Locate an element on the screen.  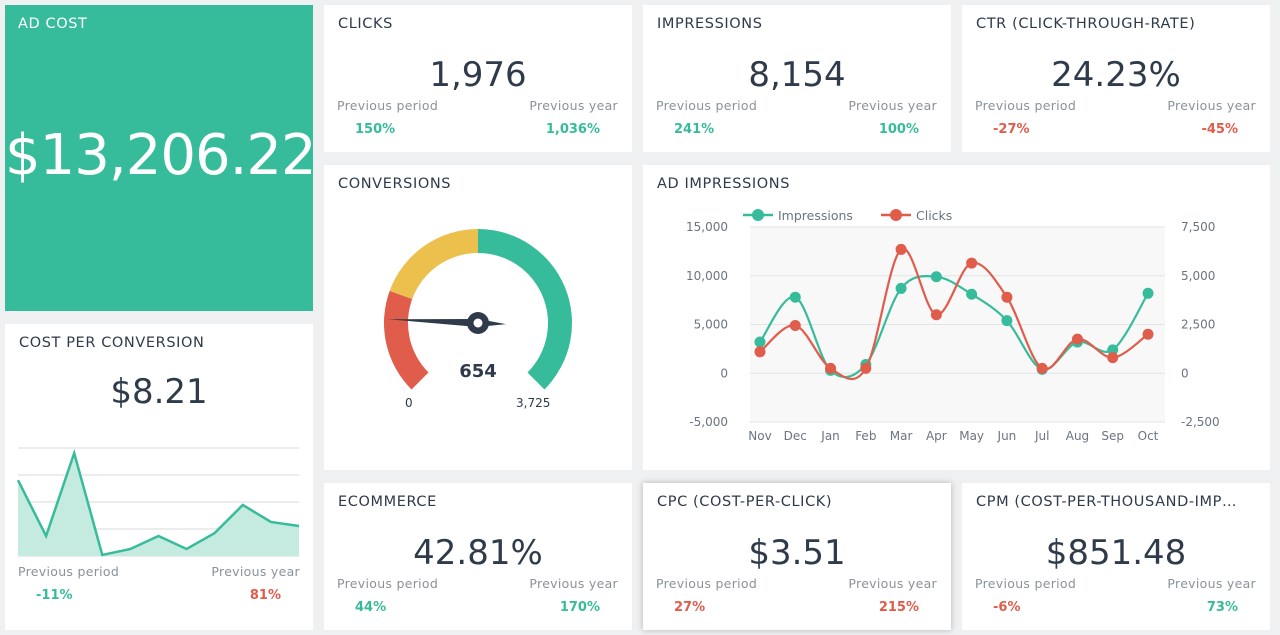
prev-period-value: 150% is located at coordinates (375, 129).